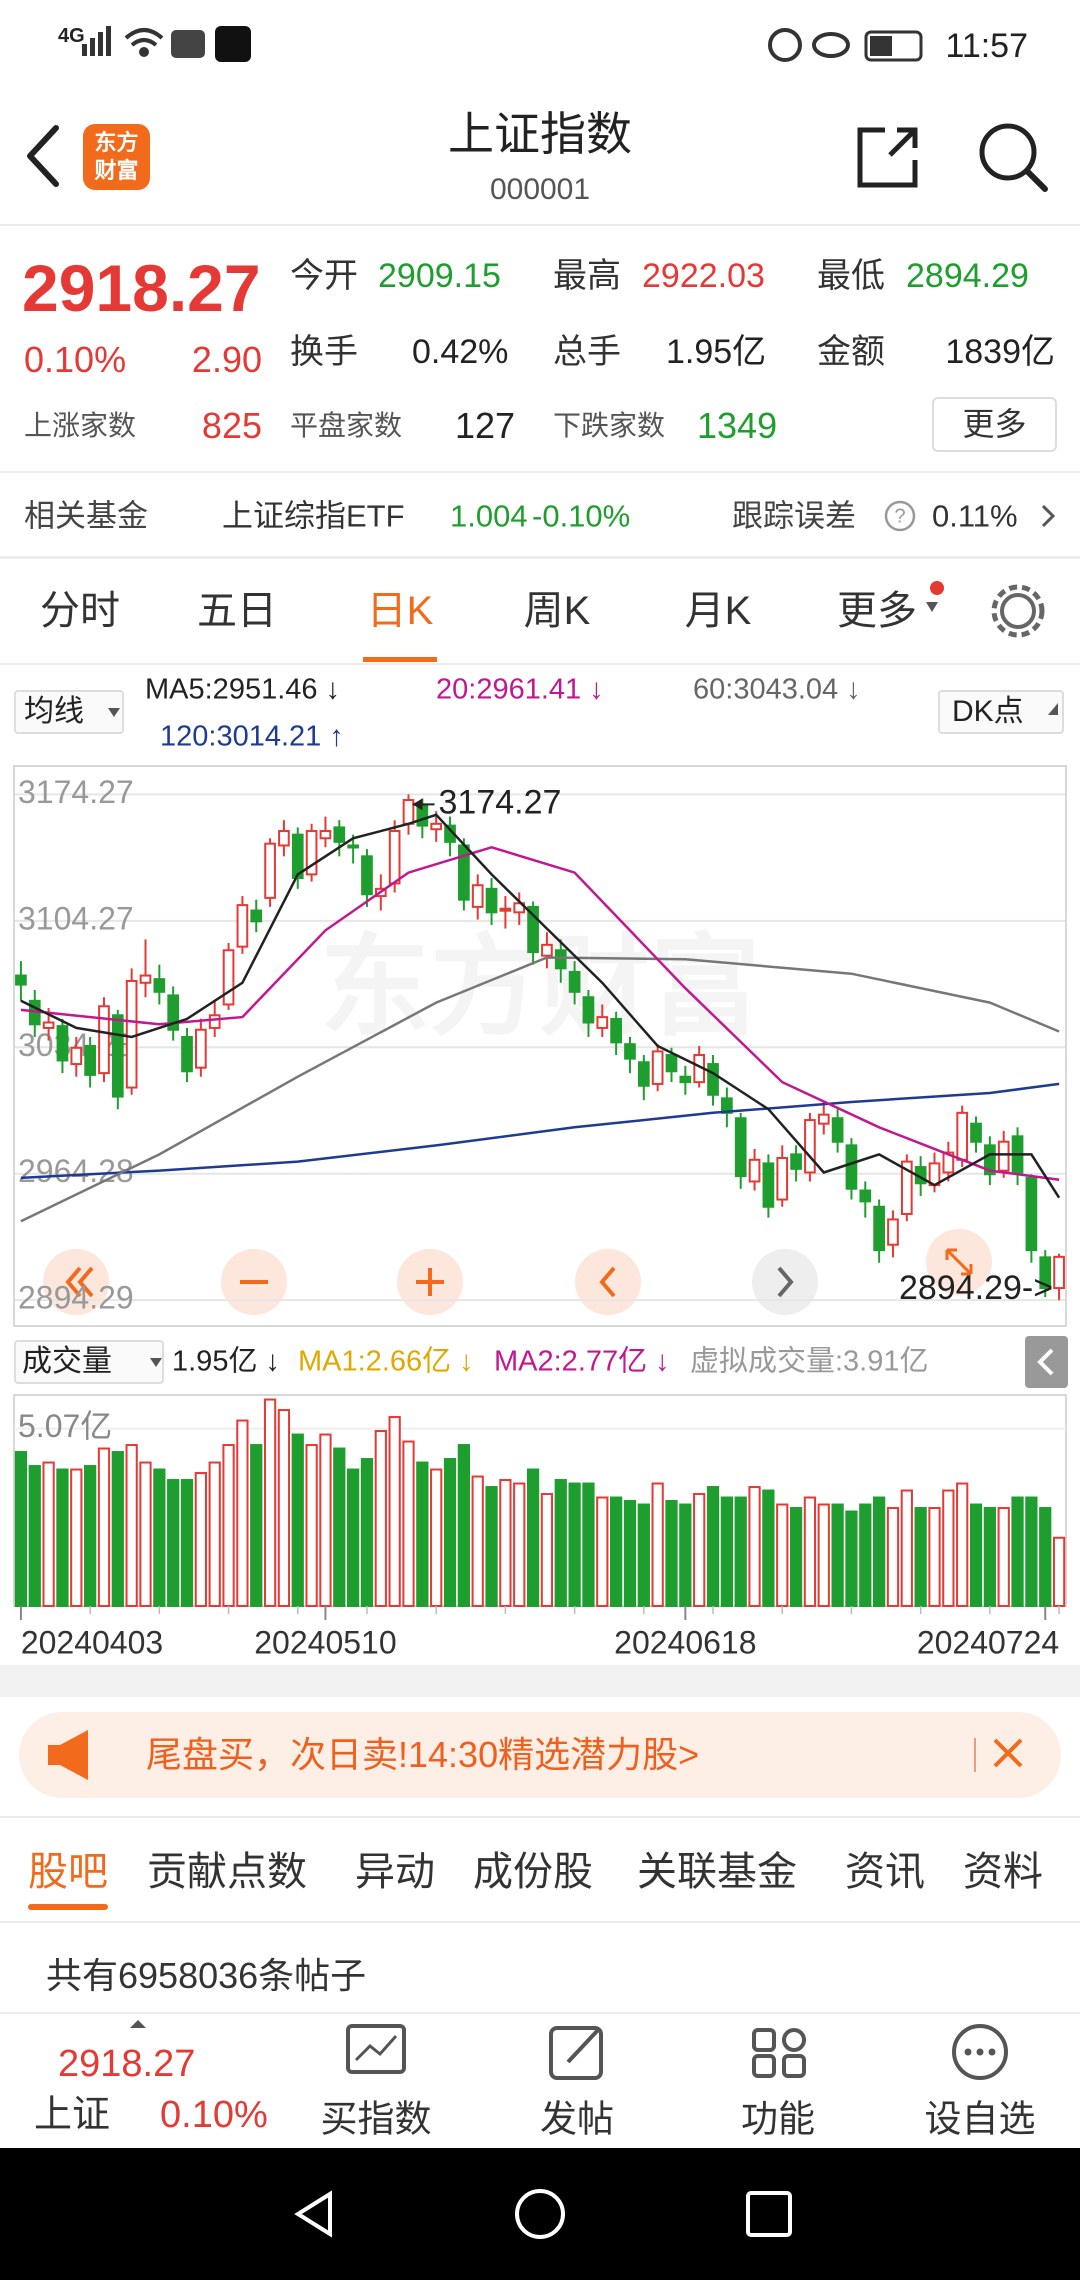  What do you see at coordinates (540, 1755) in the screenshot?
I see `banner` at bounding box center [540, 1755].